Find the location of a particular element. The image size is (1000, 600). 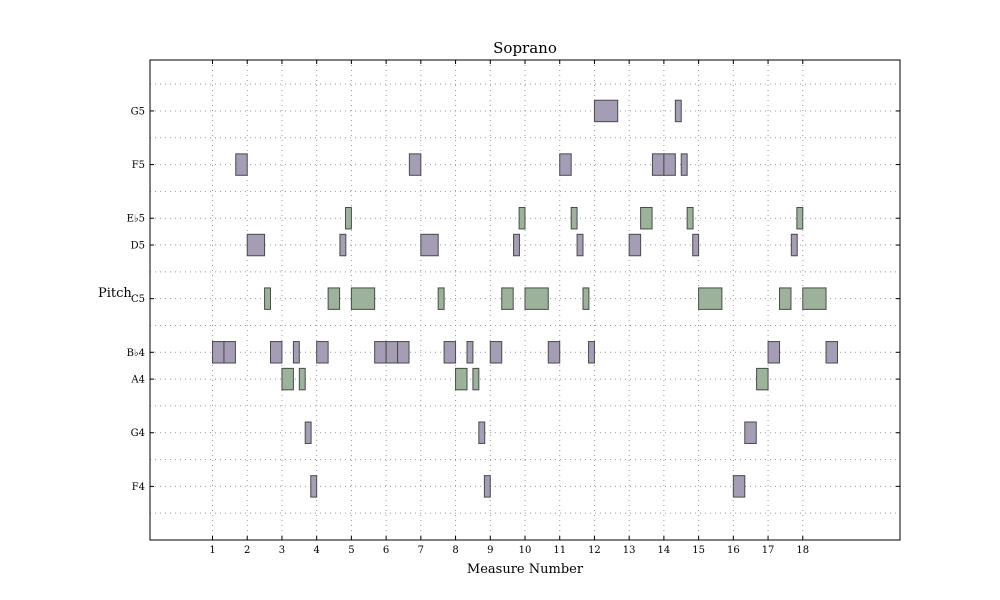

x-tick-label: 16 is located at coordinates (733, 550).